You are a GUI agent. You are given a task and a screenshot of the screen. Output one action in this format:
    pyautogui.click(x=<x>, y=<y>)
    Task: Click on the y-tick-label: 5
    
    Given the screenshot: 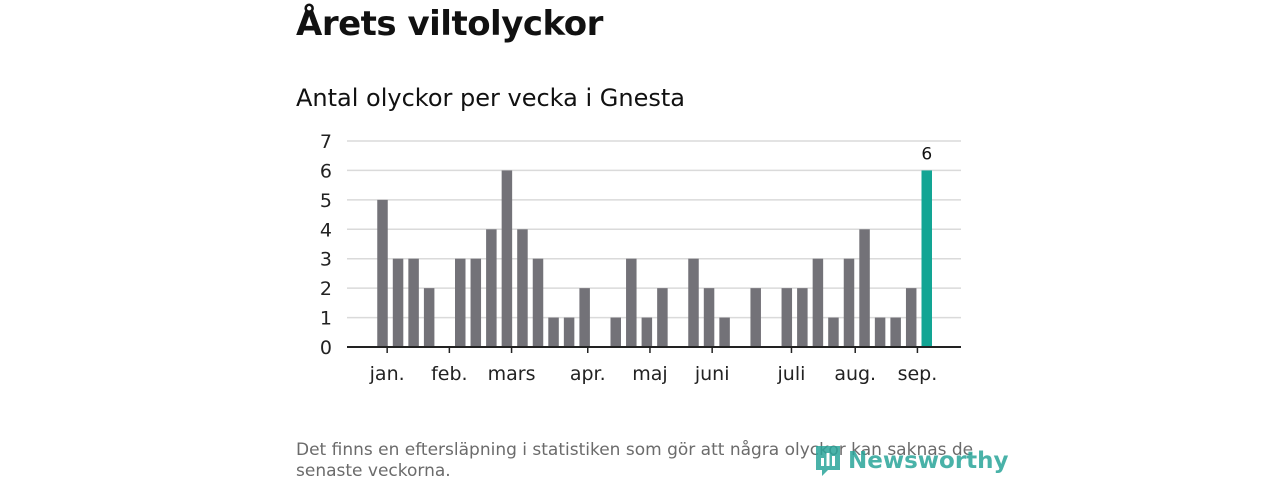 What is the action you would take?
    pyautogui.click(x=326, y=201)
    